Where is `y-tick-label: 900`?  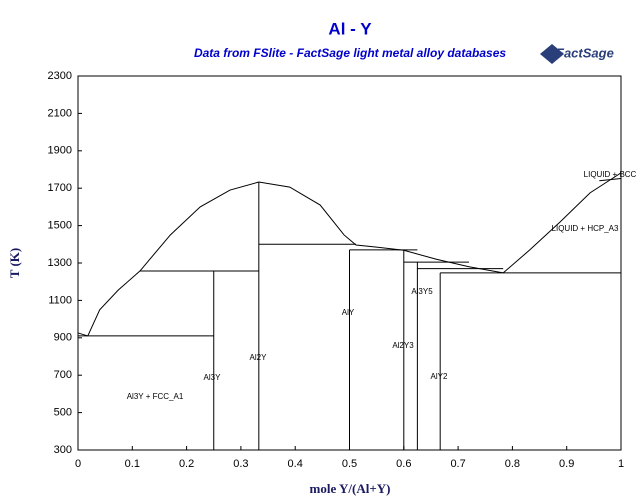
y-tick-label: 900 is located at coordinates (63, 338).